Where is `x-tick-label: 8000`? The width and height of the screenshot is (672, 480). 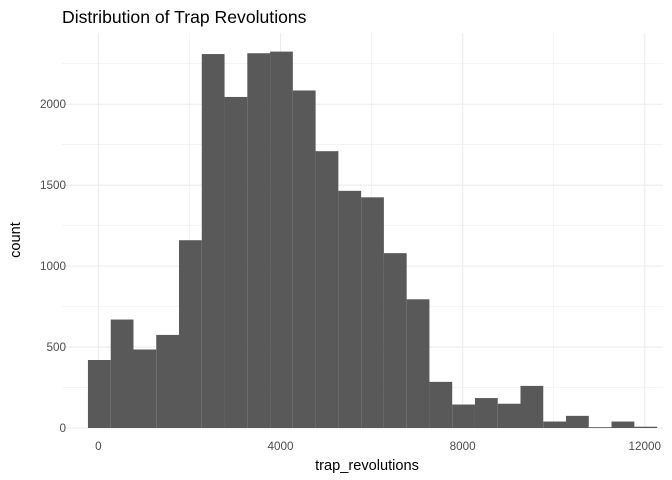
x-tick-label: 8000 is located at coordinates (463, 446).